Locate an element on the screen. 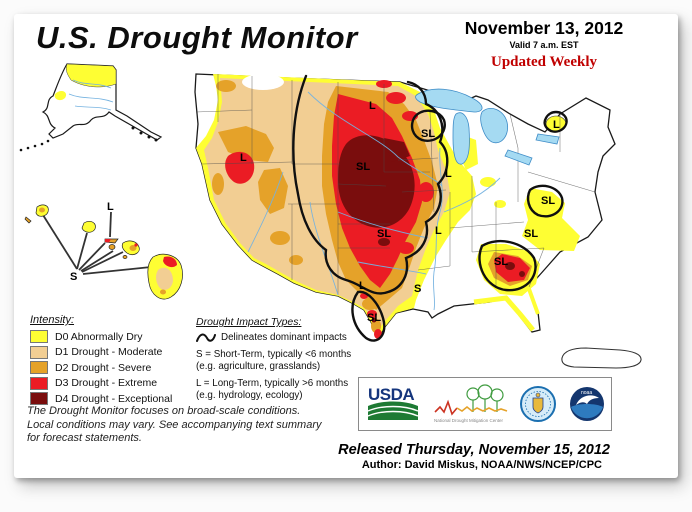 The image size is (692, 512). maui-d2-spot is located at coordinates (133, 248).